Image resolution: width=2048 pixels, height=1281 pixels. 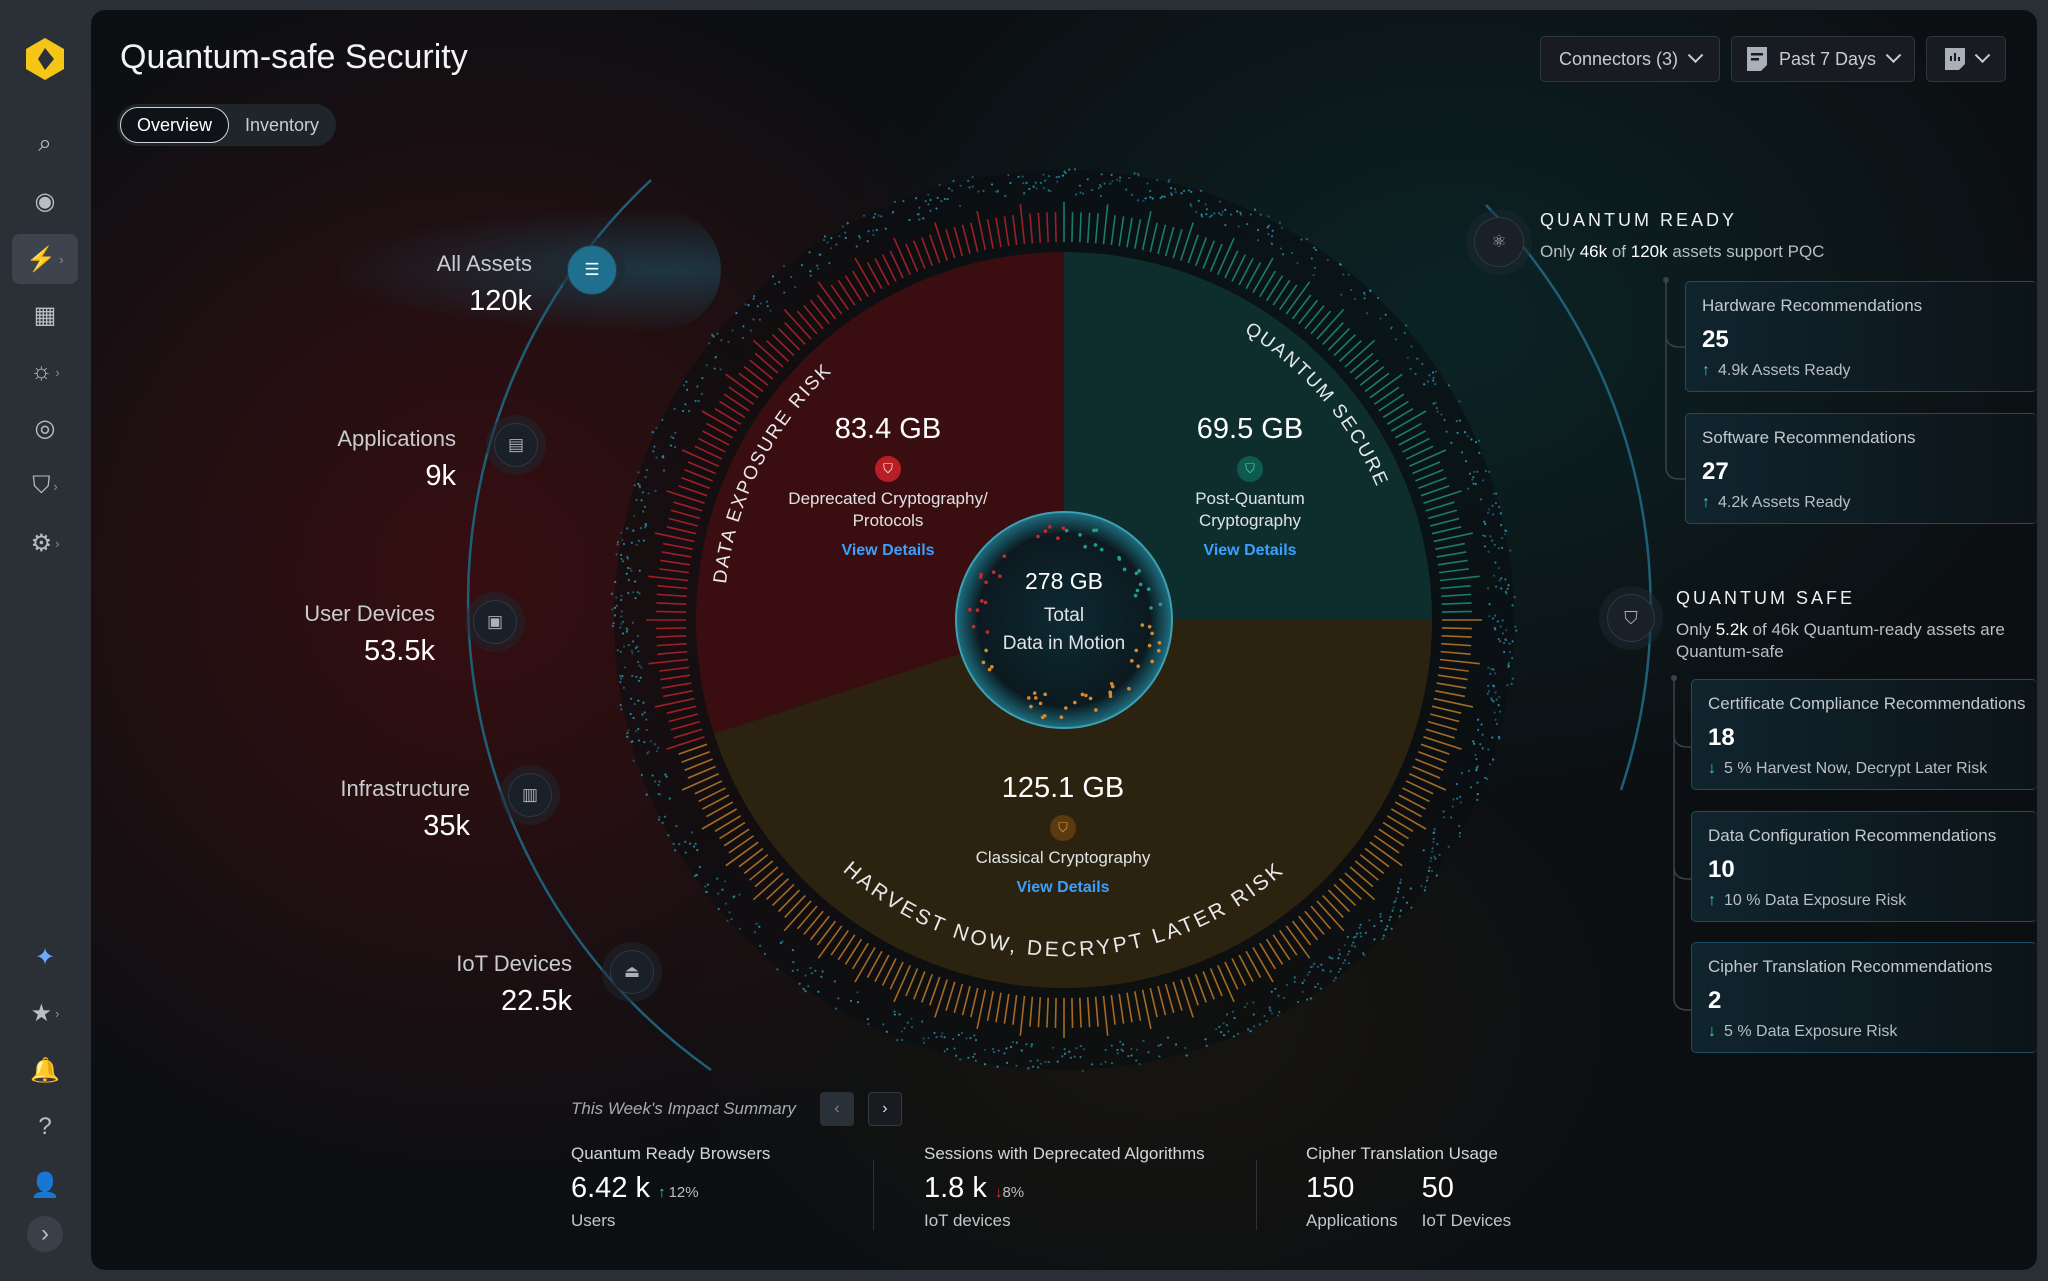 What do you see at coordinates (592, 270) in the screenshot?
I see `asset-node-server-icon: ☰` at bounding box center [592, 270].